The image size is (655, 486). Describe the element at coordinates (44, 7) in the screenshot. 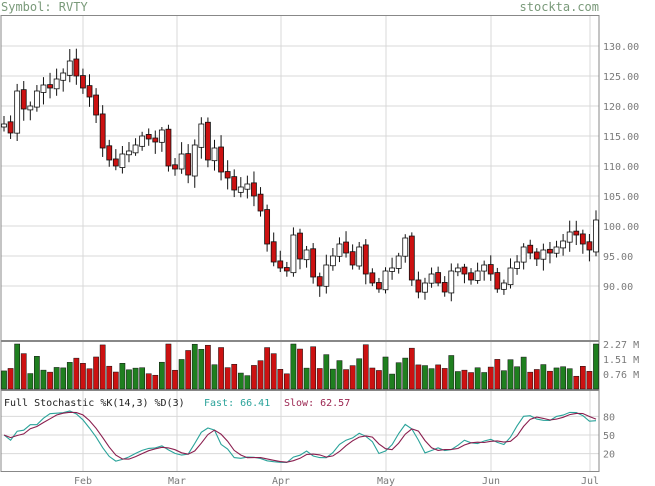

I see `symbol-label: Symbol: RVTY` at that location.